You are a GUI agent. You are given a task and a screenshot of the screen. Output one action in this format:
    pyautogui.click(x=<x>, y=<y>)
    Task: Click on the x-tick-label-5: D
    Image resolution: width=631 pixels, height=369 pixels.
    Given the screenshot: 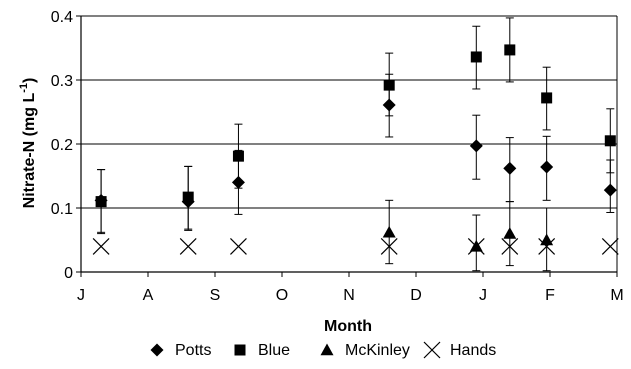 What is the action you would take?
    pyautogui.click(x=416, y=295)
    